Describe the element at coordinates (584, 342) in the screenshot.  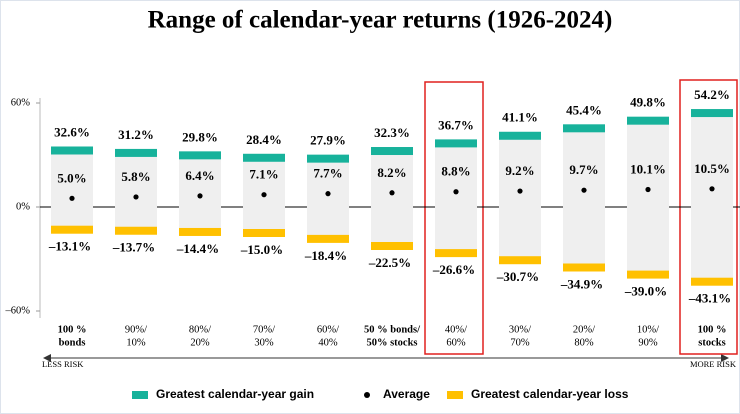
I see `x-tick-label: 80%` at that location.